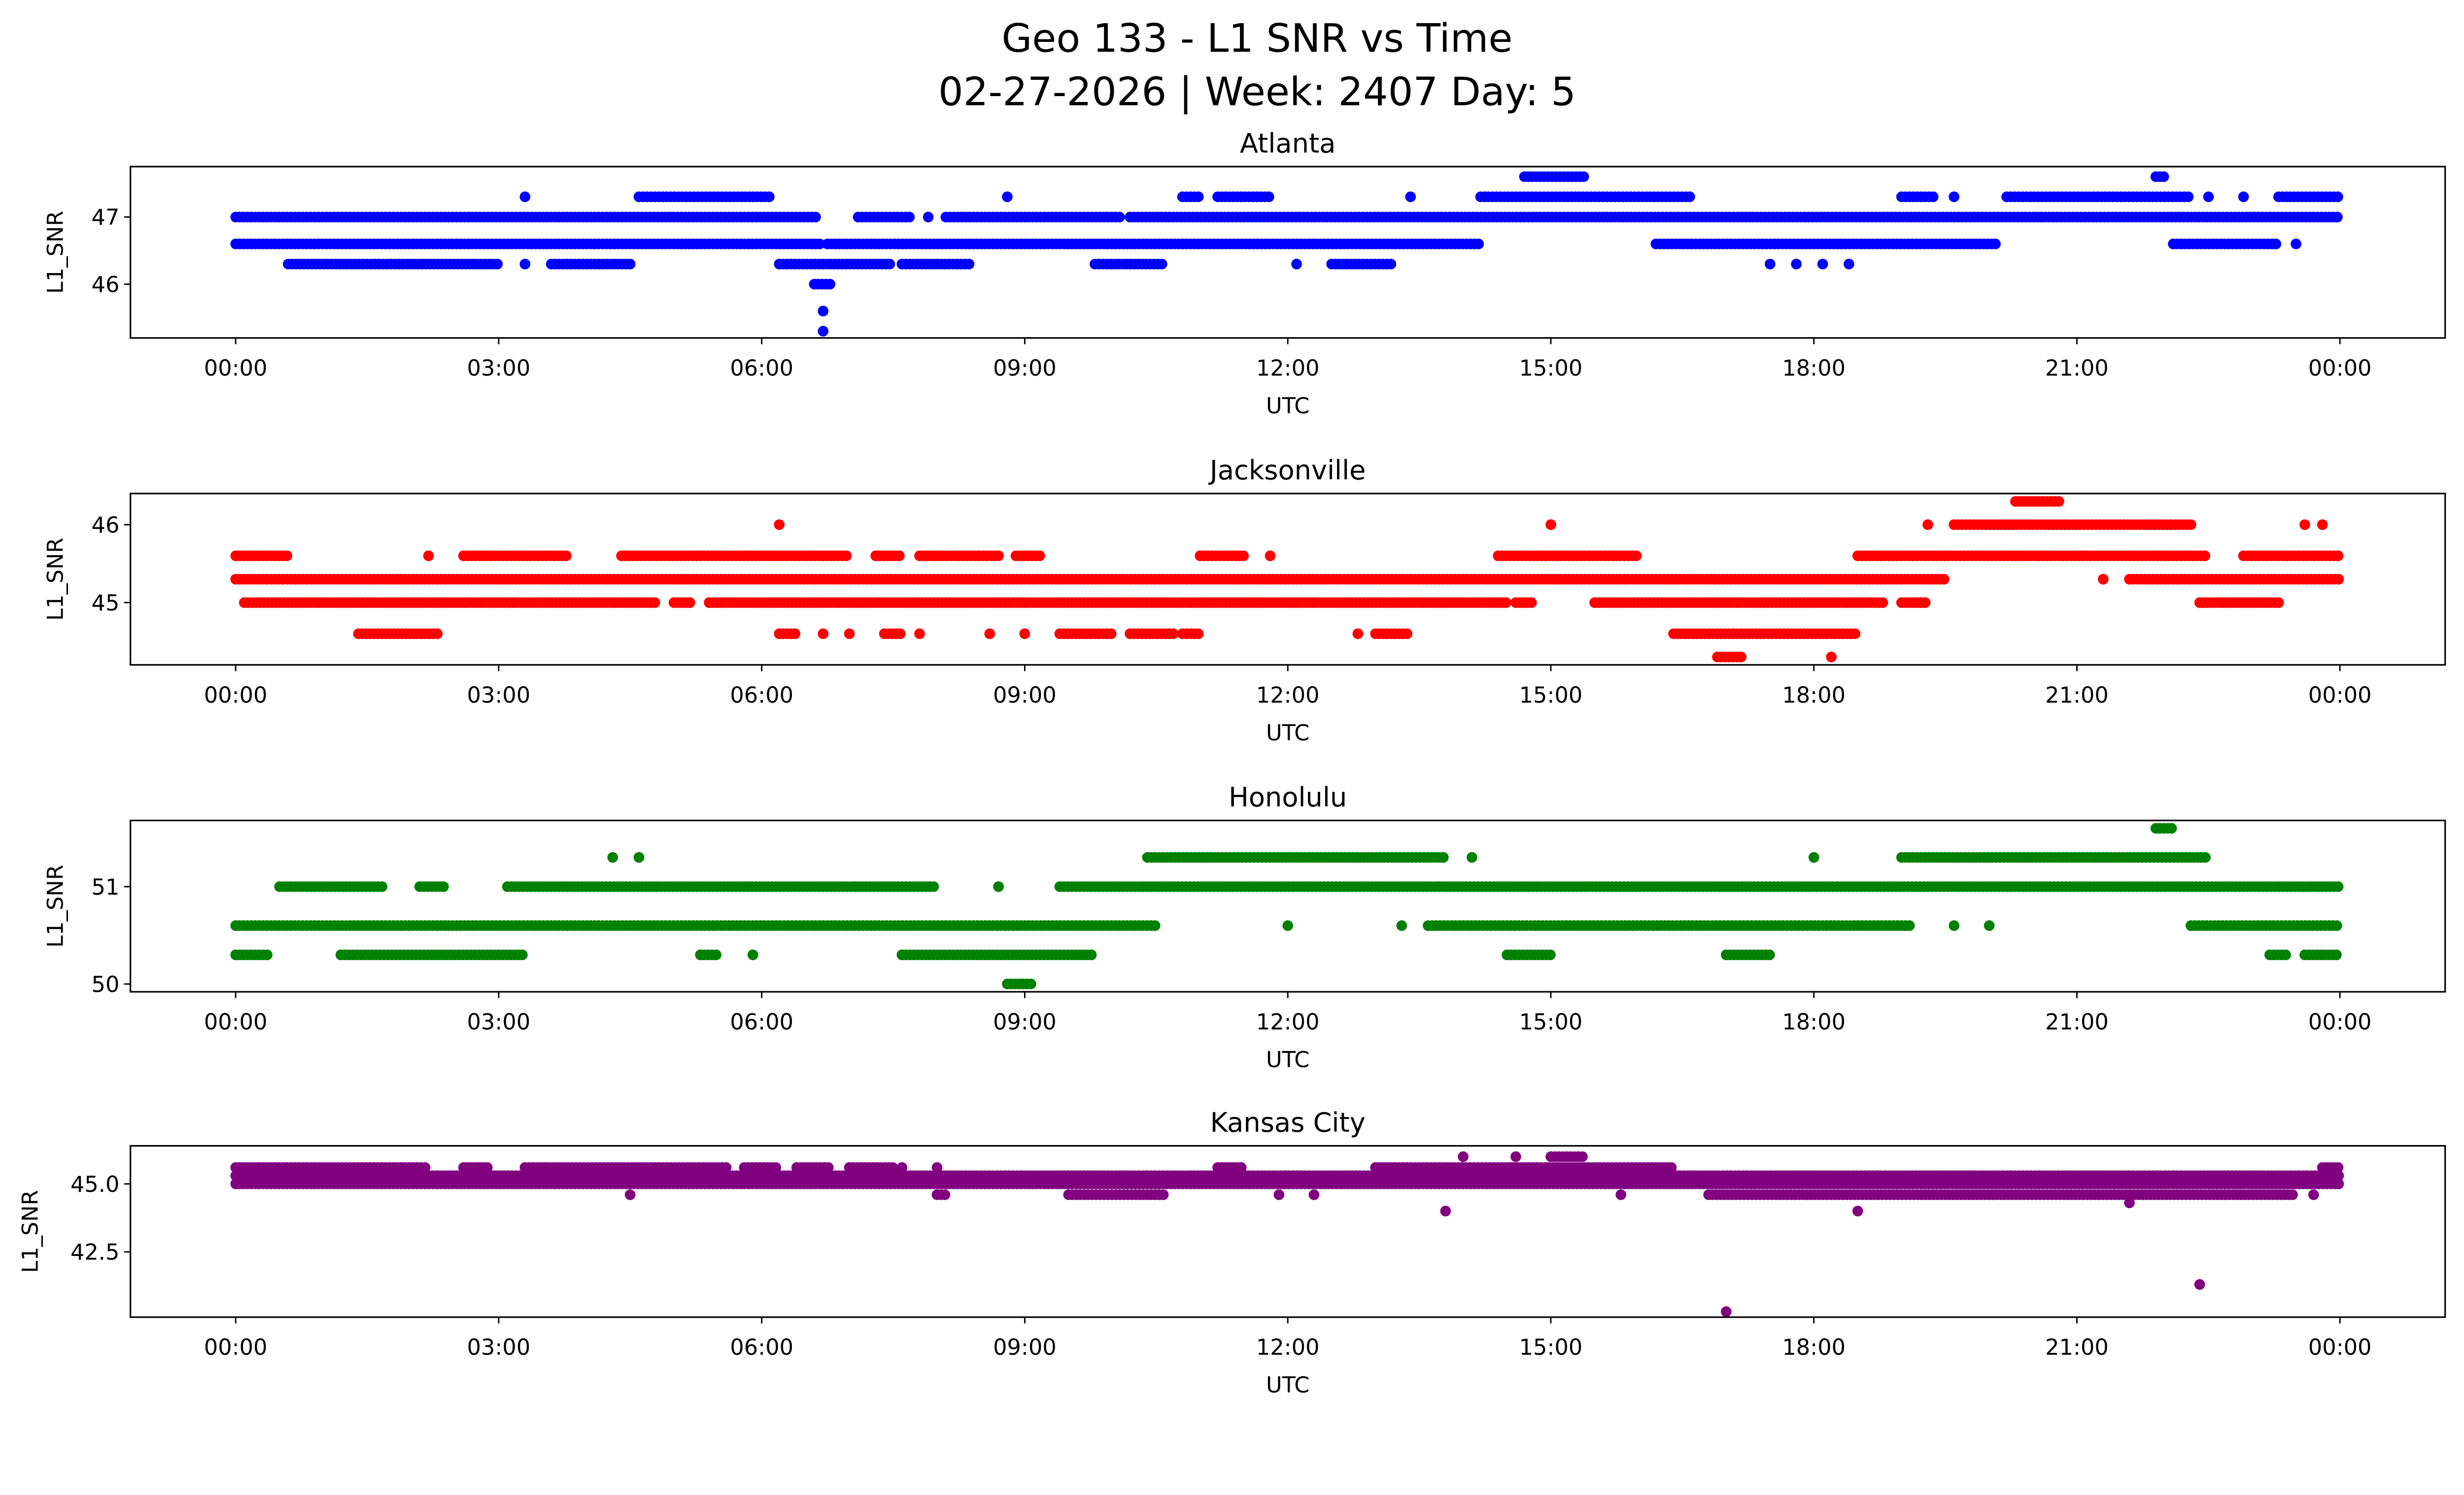 Image resolution: width=2464 pixels, height=1495 pixels. What do you see at coordinates (1257, 92) in the screenshot?
I see `figure-subtitle: 02-27-2026 | Week: 2407 Day: 5` at bounding box center [1257, 92].